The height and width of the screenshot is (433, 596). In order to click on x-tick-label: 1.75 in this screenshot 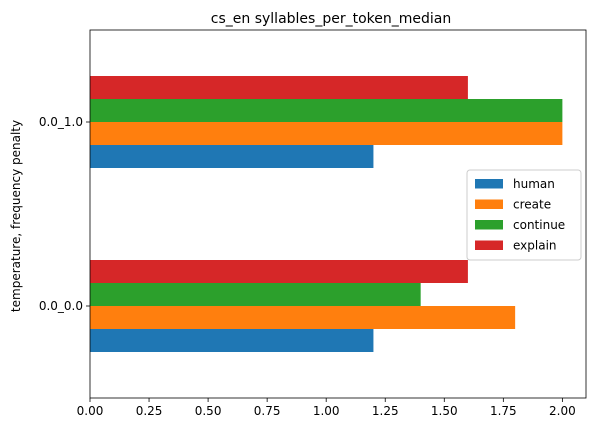, I will do `click(503, 411)`.